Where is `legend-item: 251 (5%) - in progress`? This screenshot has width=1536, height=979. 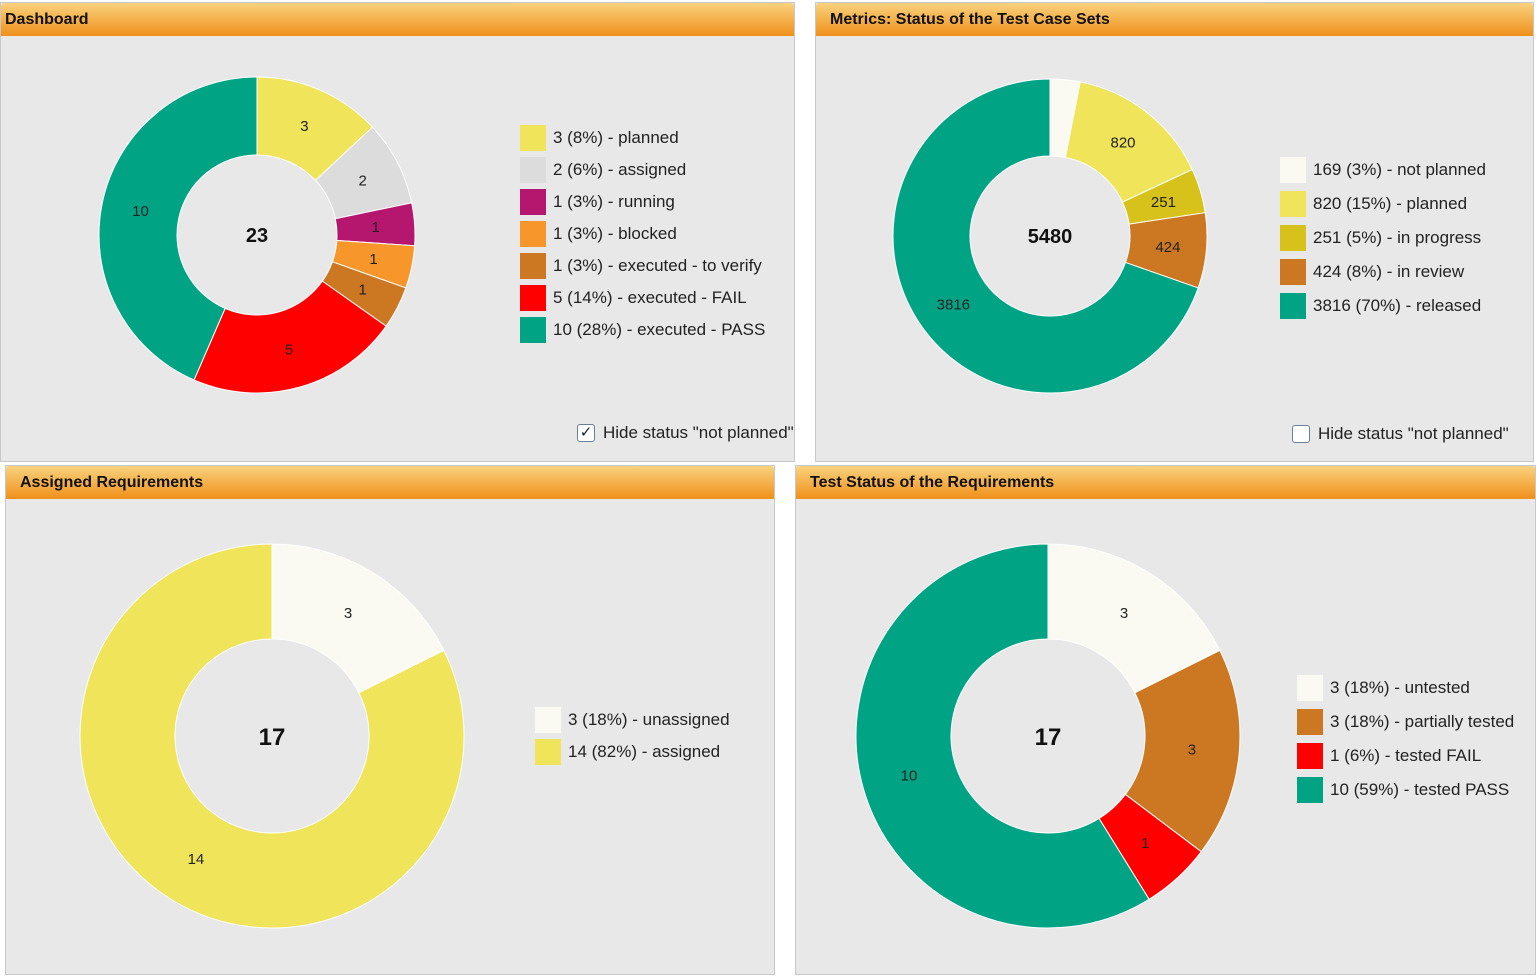
legend-item: 251 (5%) - in progress is located at coordinates (1383, 238).